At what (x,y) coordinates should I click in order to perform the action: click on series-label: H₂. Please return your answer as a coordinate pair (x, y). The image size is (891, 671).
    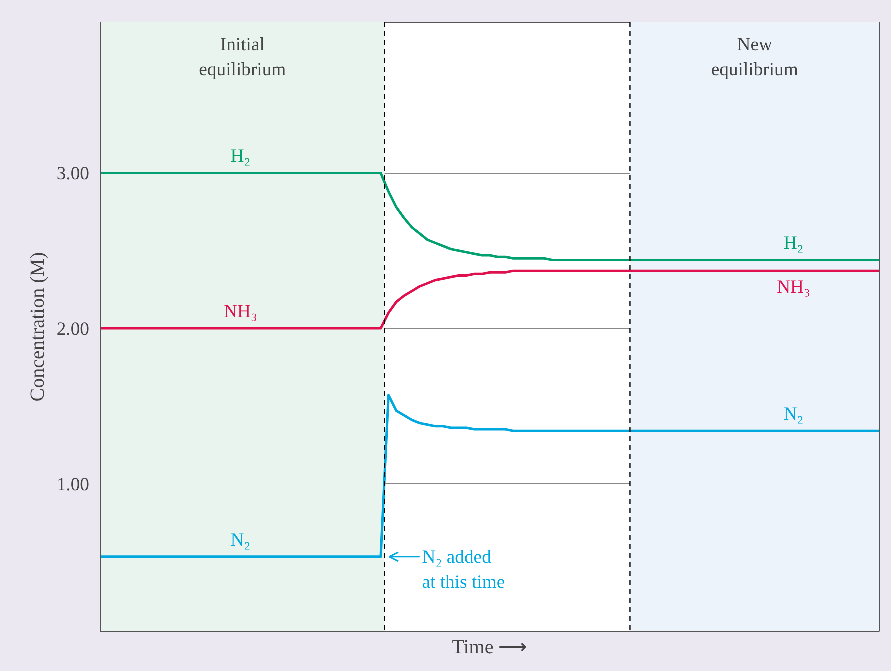
    Looking at the image, I should click on (240, 157).